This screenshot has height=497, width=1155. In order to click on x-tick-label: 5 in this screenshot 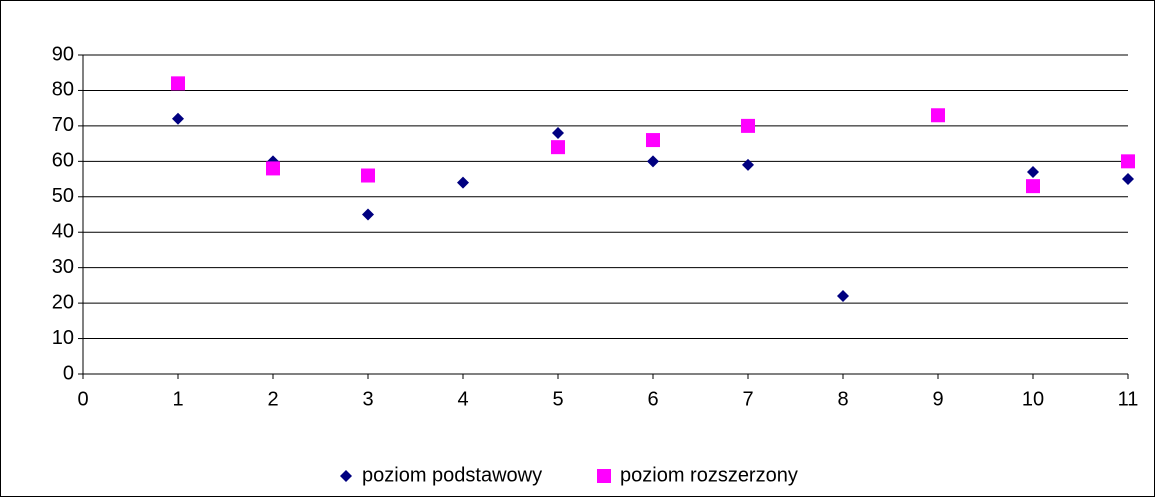, I will do `click(557, 399)`.